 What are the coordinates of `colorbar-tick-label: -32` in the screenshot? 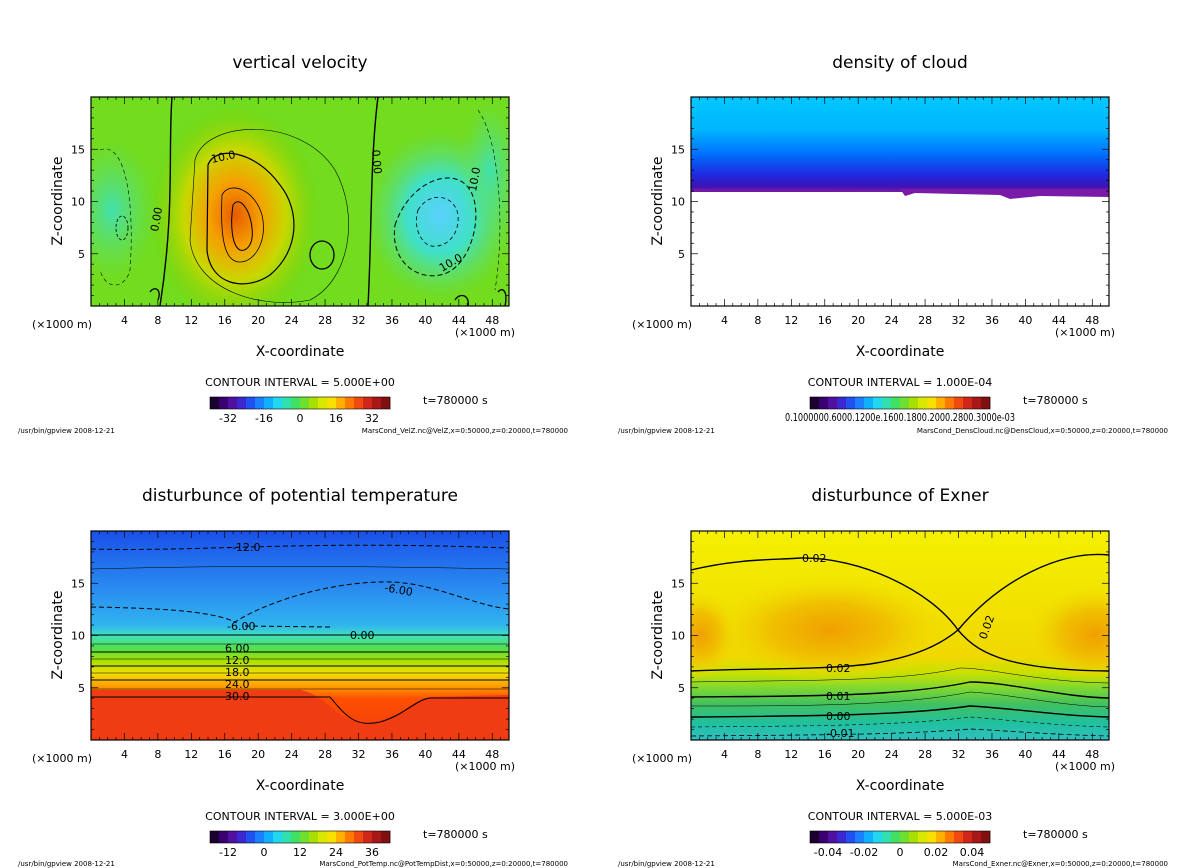 It's located at (228, 418).